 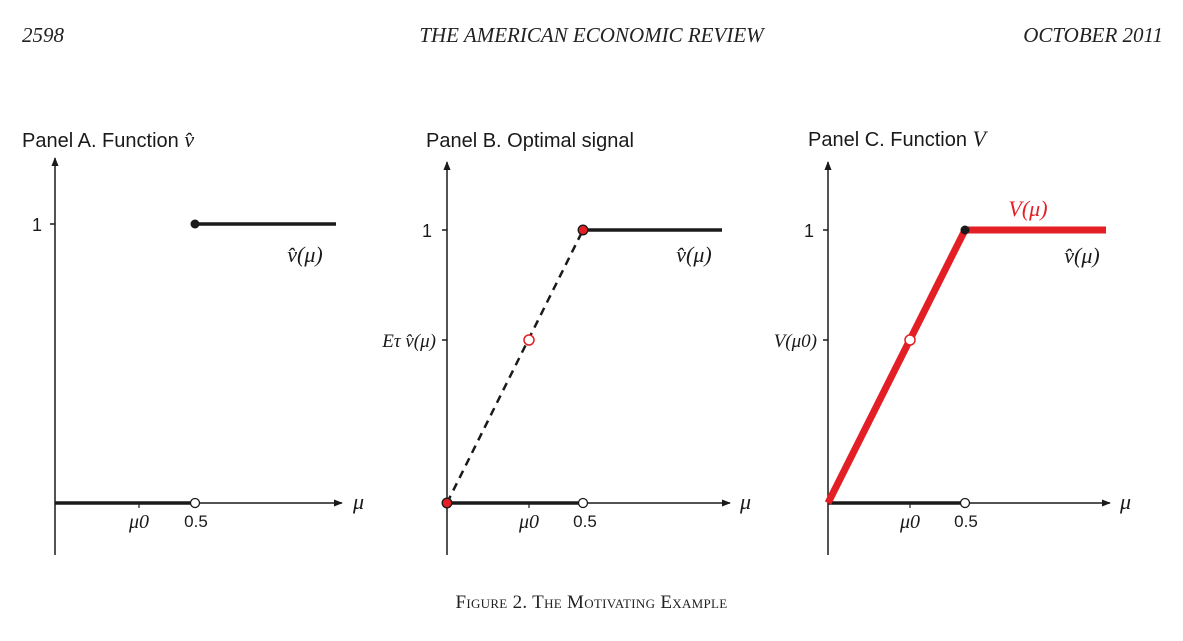 What do you see at coordinates (530, 141) in the screenshot?
I see `panel-b-title: Panel B. Optimal signal` at bounding box center [530, 141].